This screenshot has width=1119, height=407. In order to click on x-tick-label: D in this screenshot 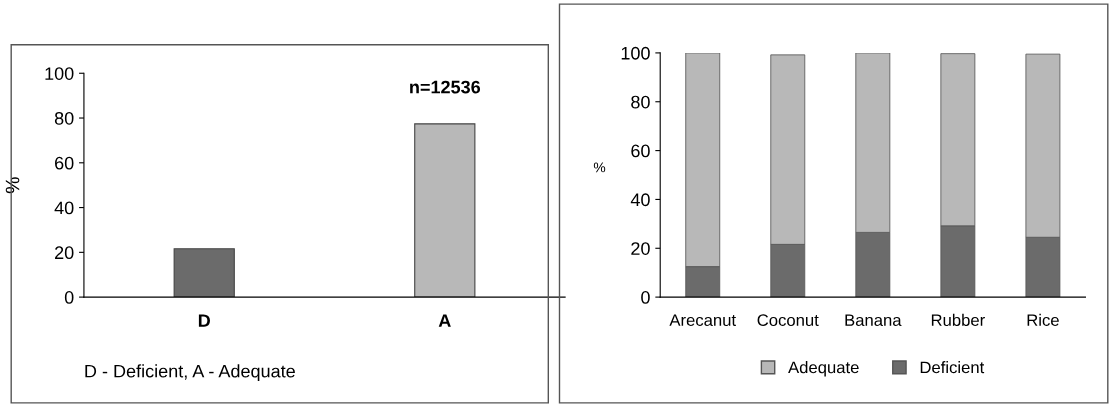, I will do `click(204, 320)`.